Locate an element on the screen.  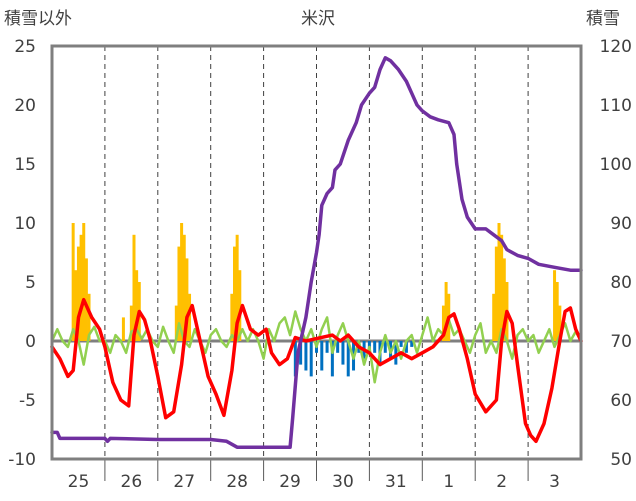
right-tick-label: 70 is located at coordinates (621, 342).